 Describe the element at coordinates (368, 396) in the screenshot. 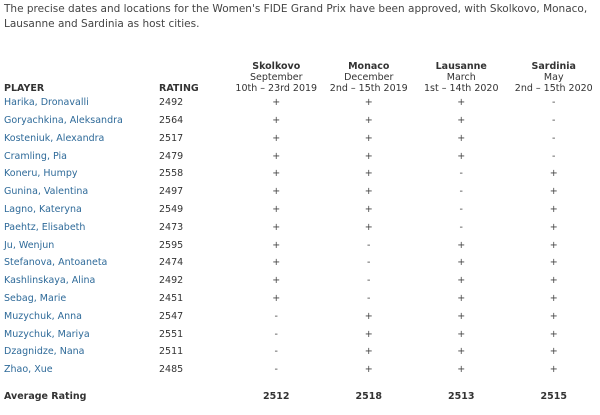

I see `average-rating-value: 2518` at that location.